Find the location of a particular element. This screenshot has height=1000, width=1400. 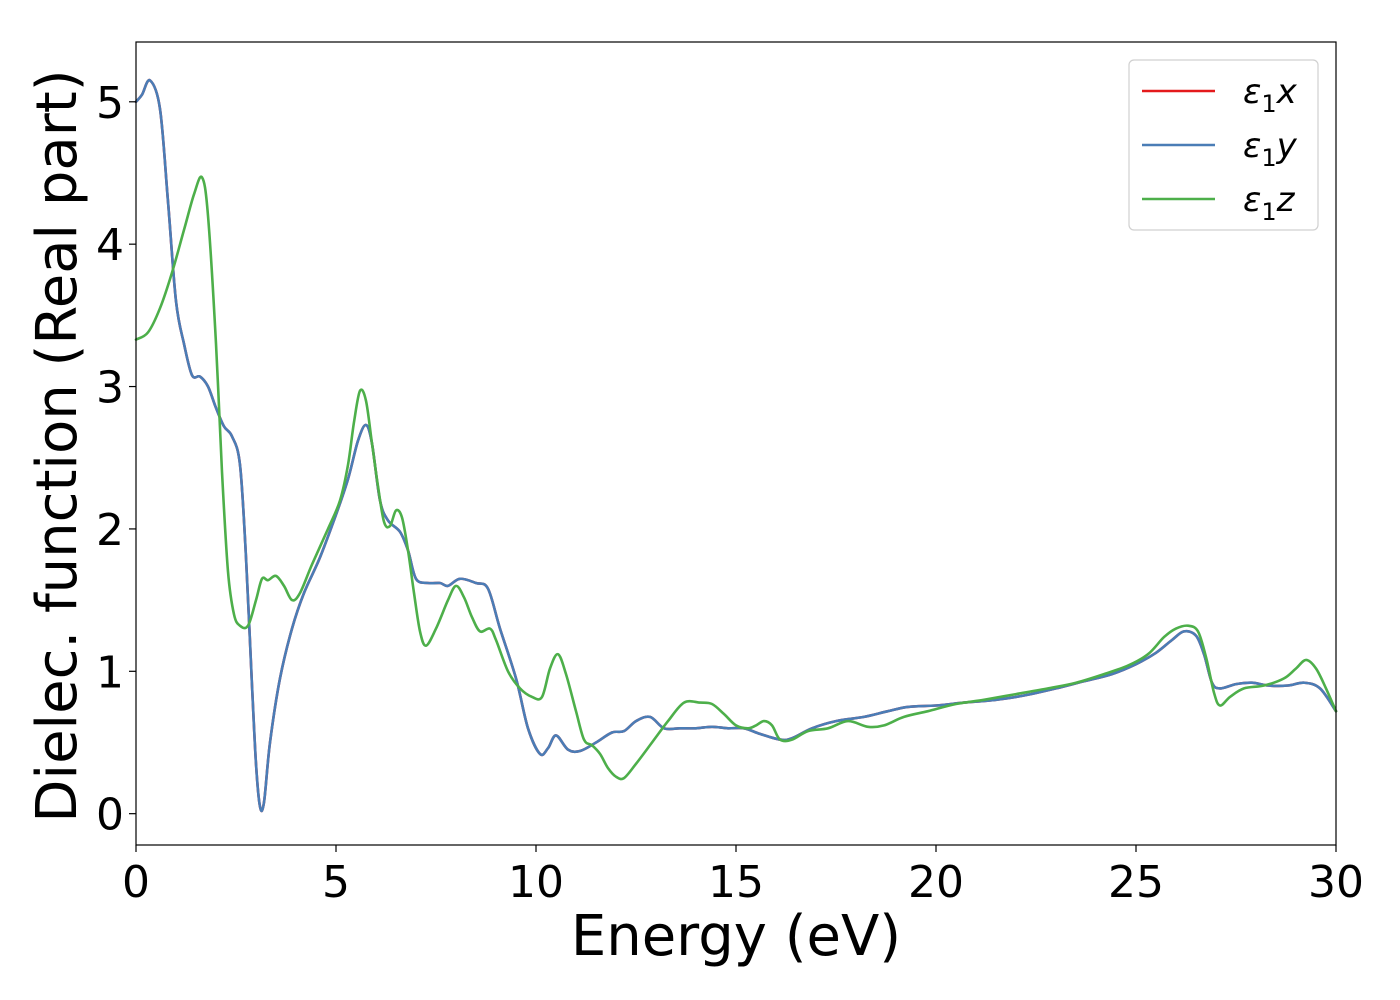

x-tick-label: 5 is located at coordinates (336, 882).